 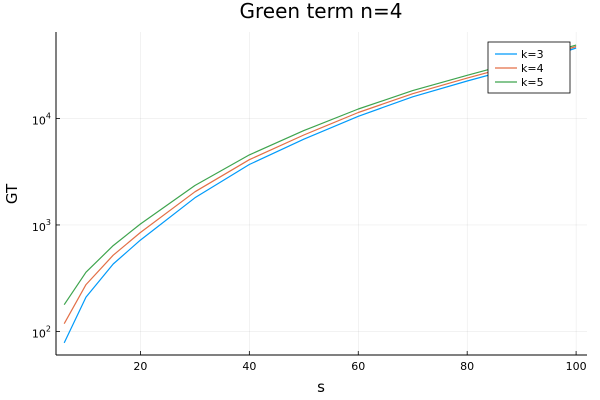 What do you see at coordinates (249, 366) in the screenshot?
I see `x-tick-label: 40` at bounding box center [249, 366].